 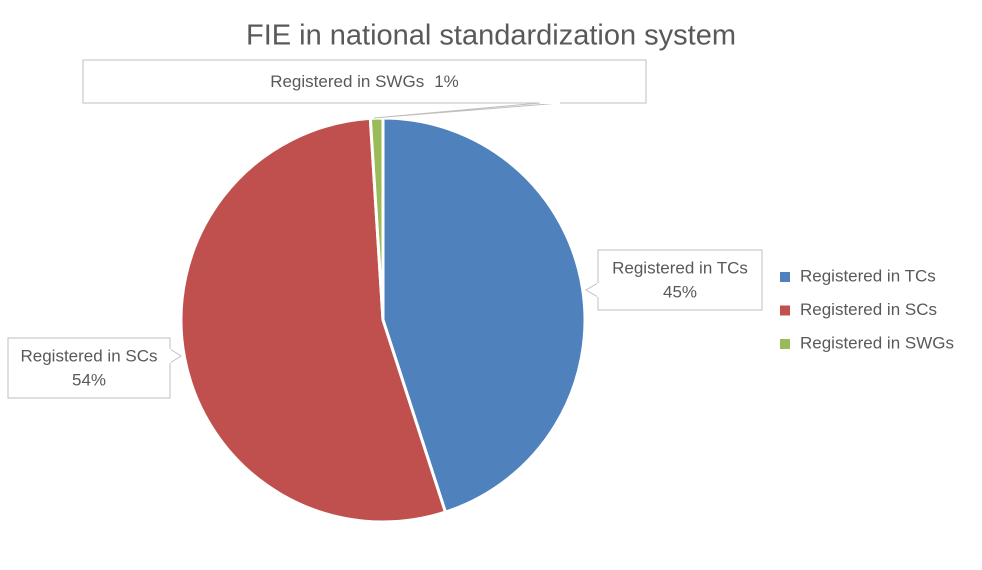 What do you see at coordinates (446, 81) in the screenshot?
I see `data-label-value: 1%` at bounding box center [446, 81].